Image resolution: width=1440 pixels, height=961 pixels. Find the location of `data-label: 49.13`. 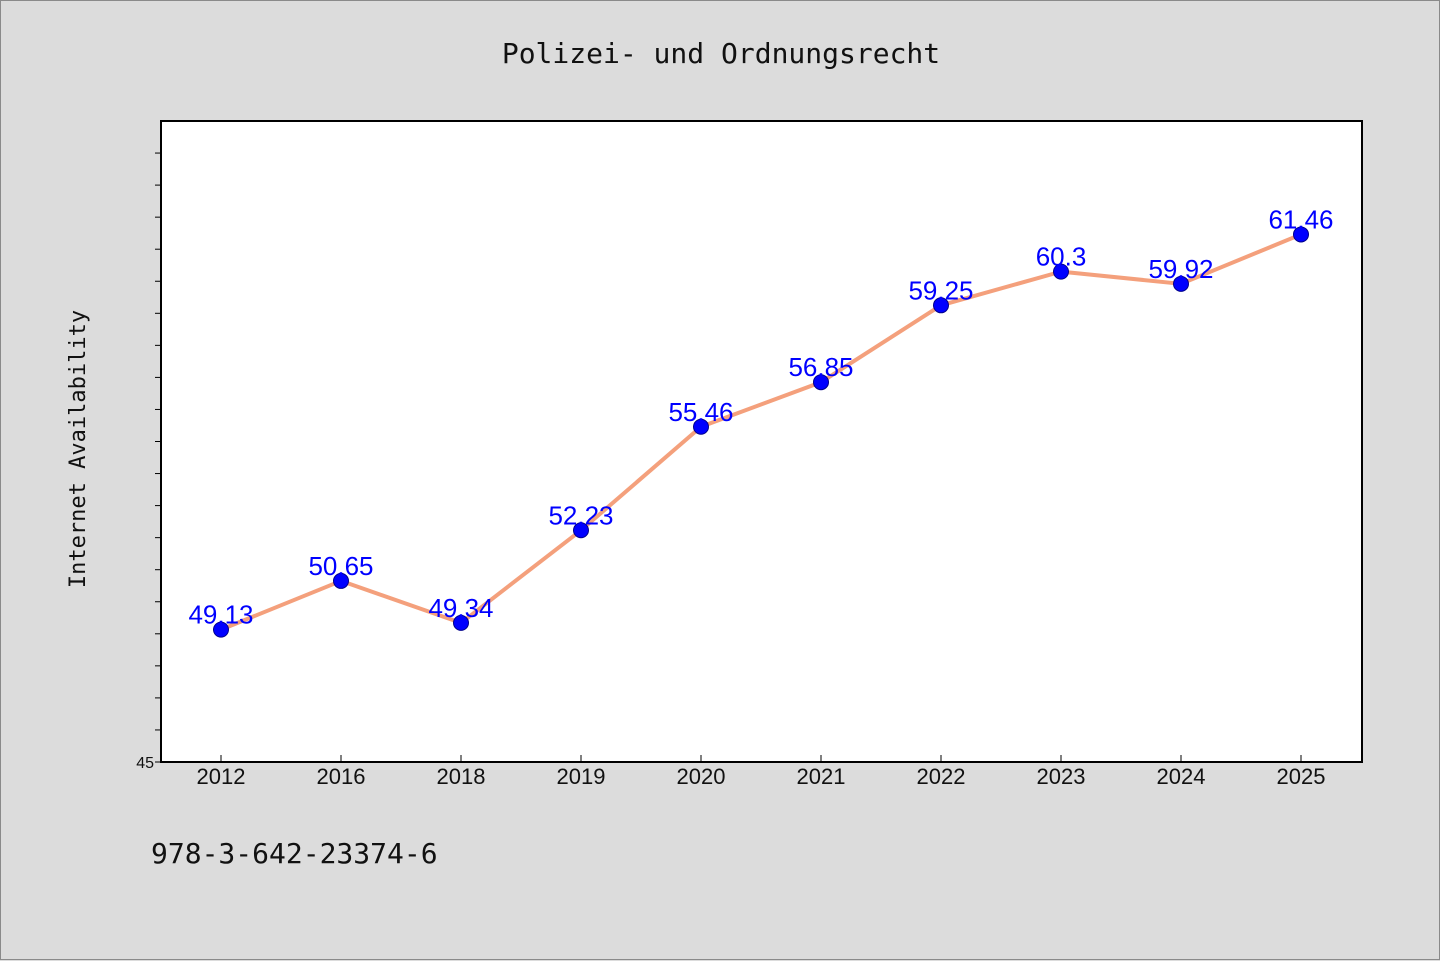

data-label: 49.13 is located at coordinates (220, 615).